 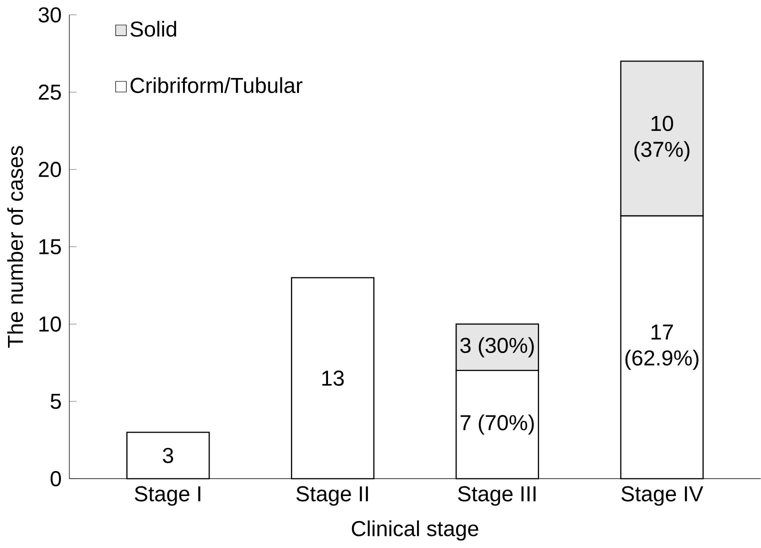 I want to click on x-tick-label: Stage I, so click(x=167, y=496).